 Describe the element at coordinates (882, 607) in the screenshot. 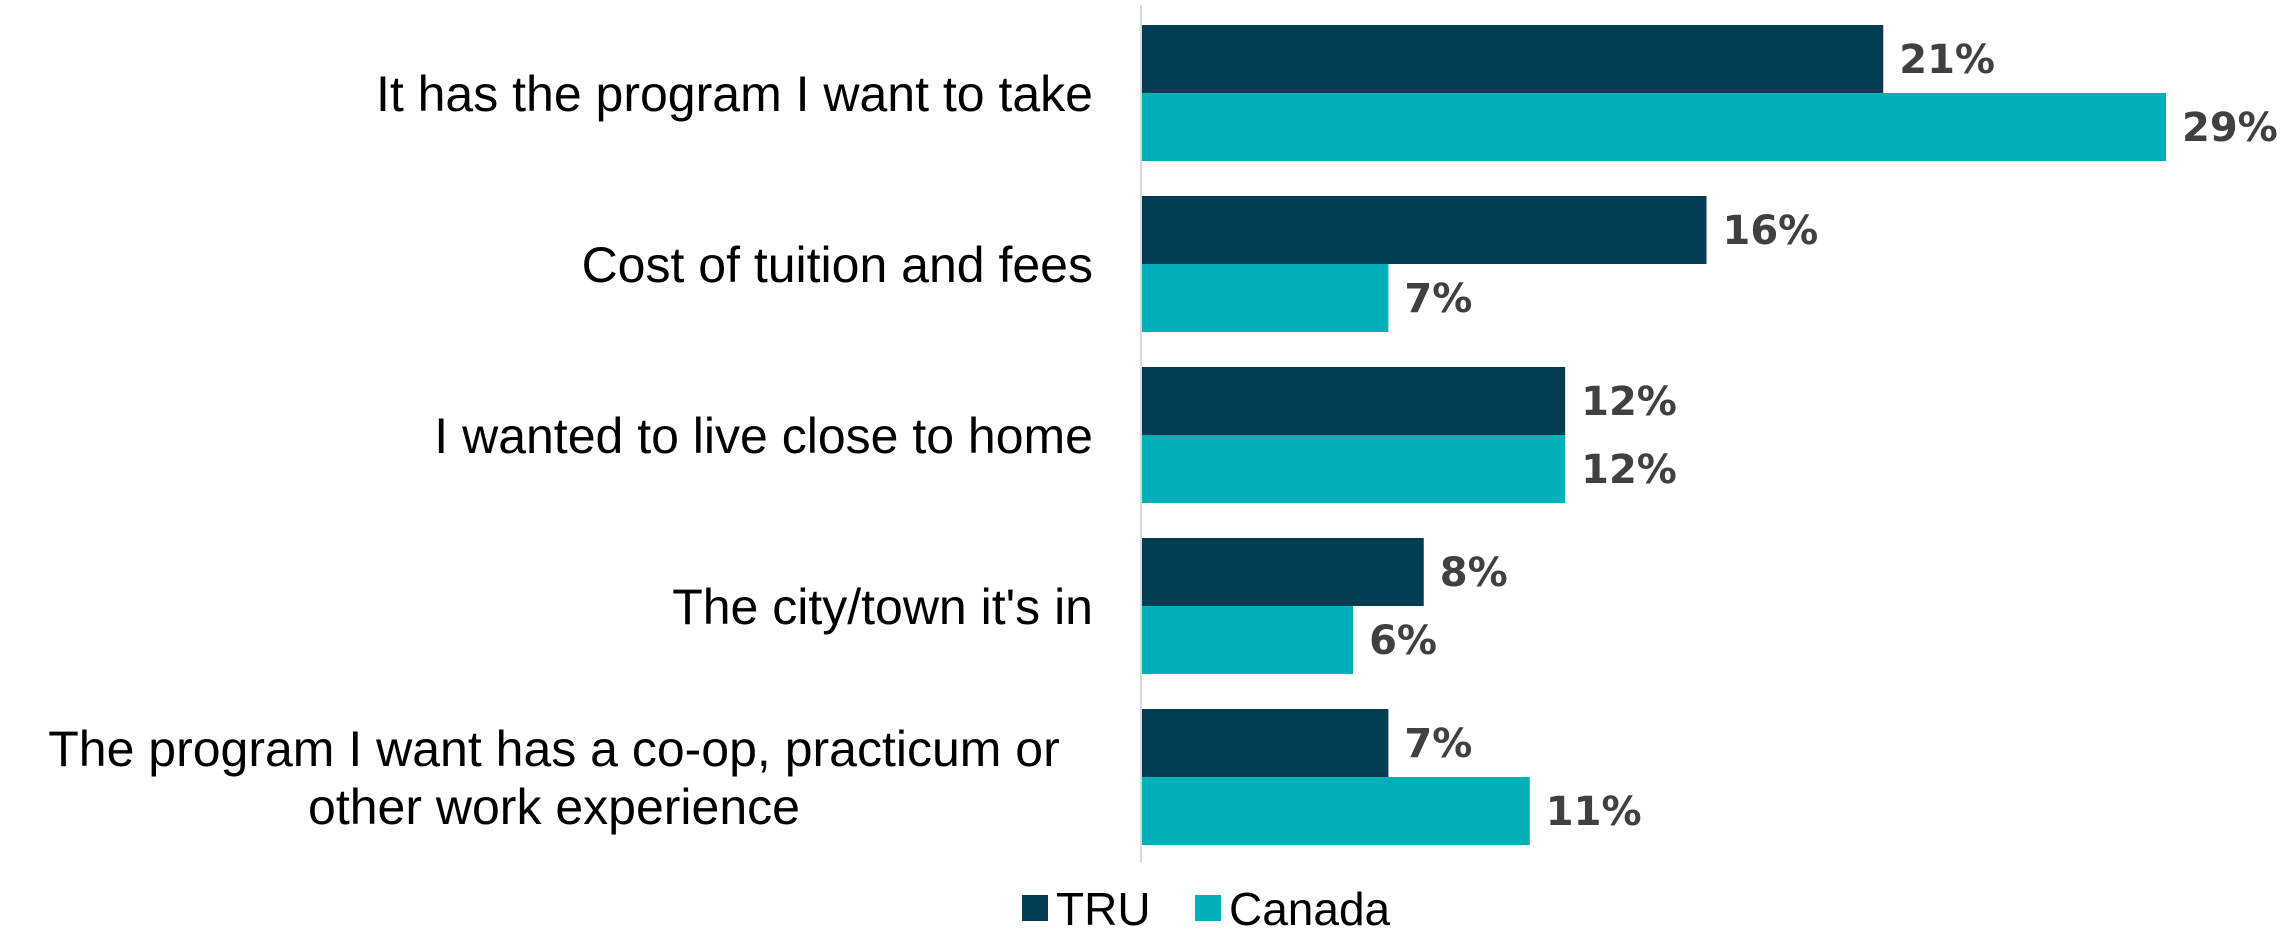

I see `category-label-3: The city/town it's in` at that location.